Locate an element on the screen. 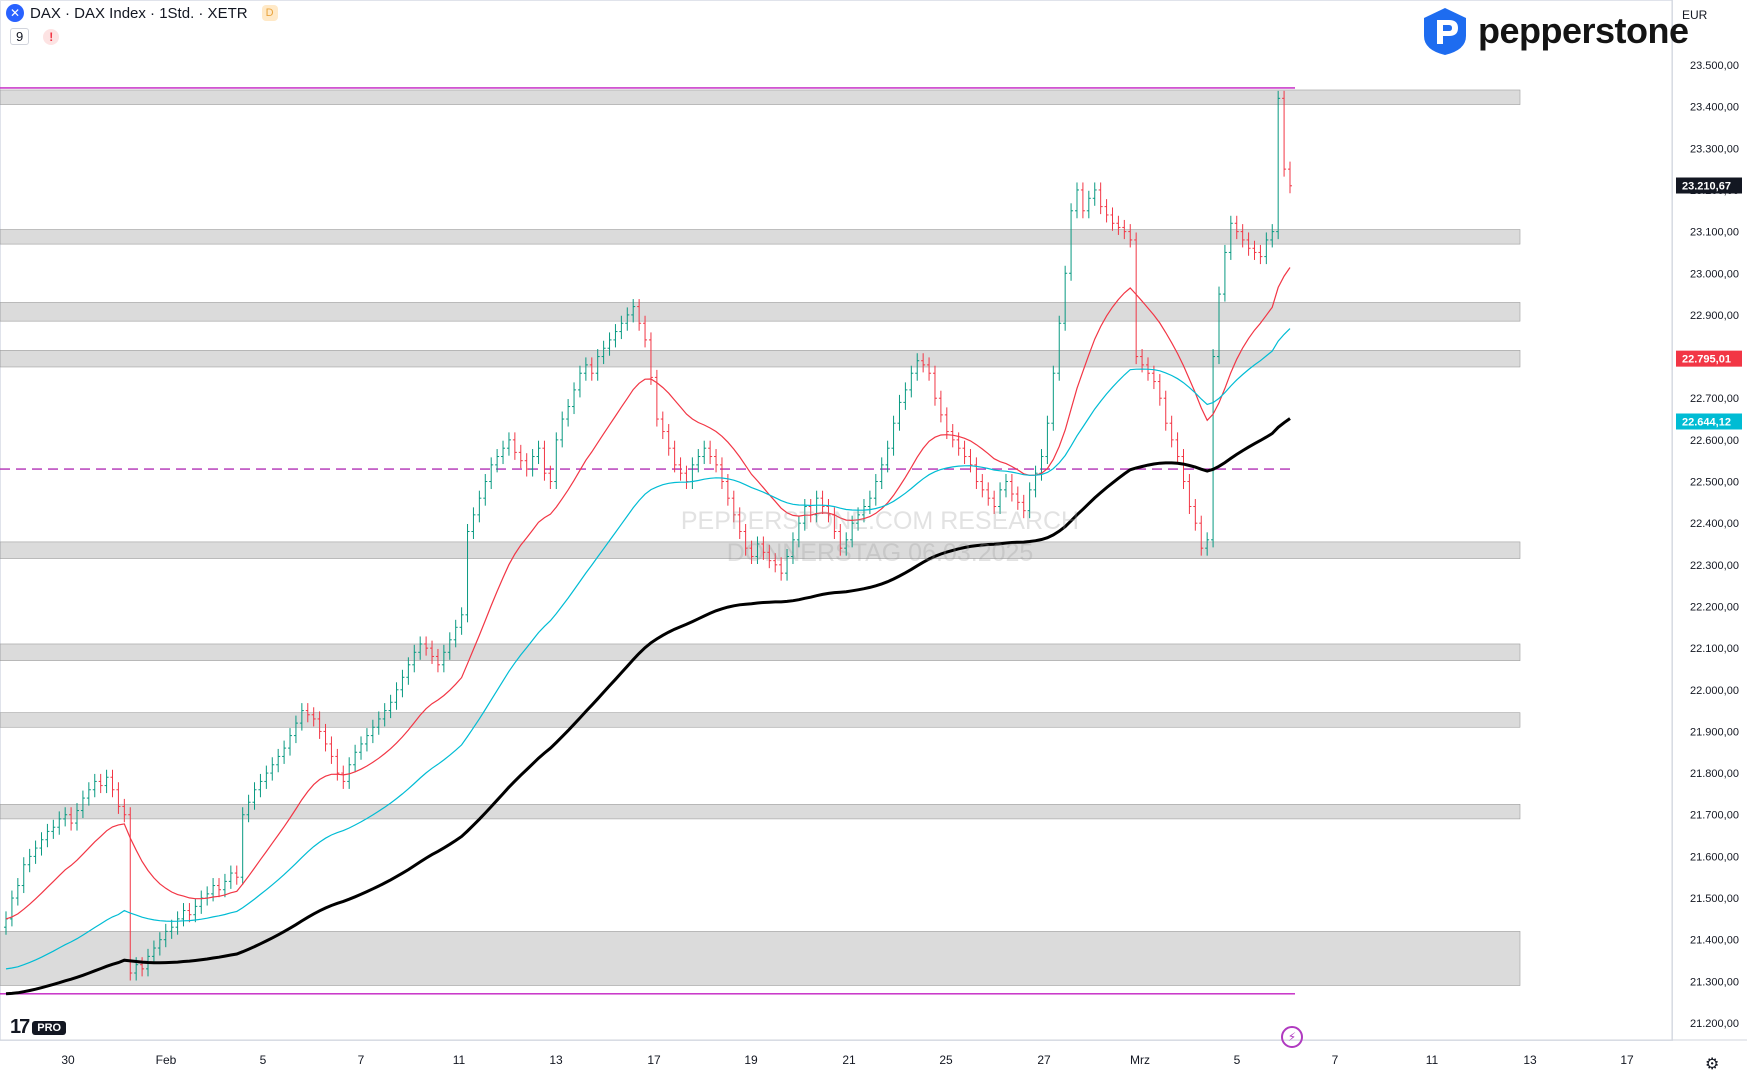 Image resolution: width=1747 pixels, height=1074 pixels. pepperstone-mark-icon is located at coordinates (1445, 31).